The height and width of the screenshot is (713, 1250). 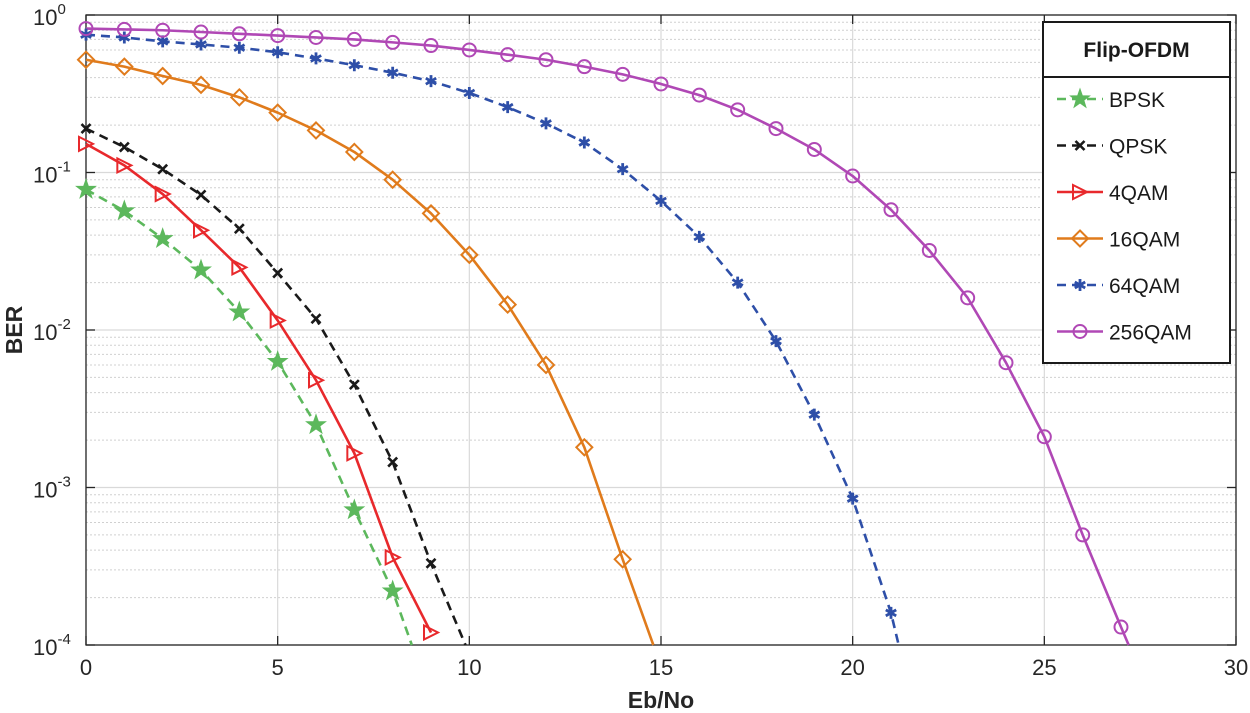 I want to click on y-tick-exponent: -3, so click(x=63, y=482).